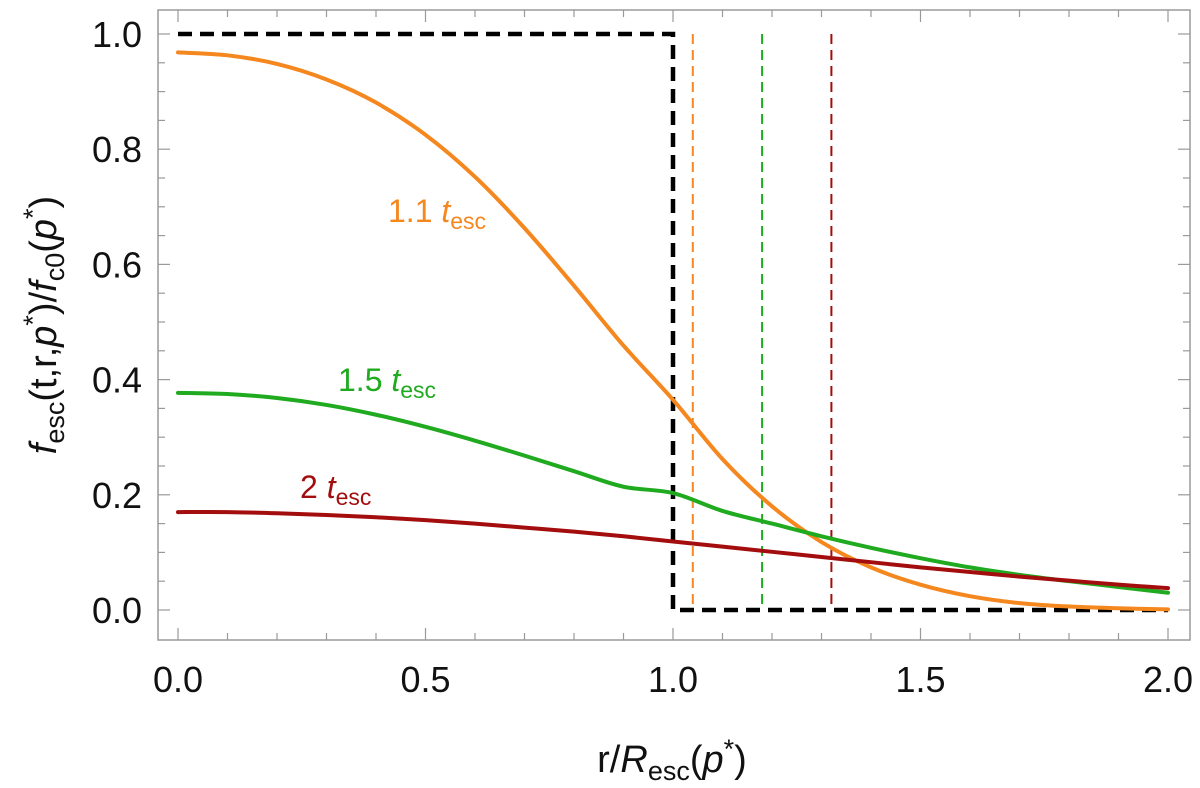 The height and width of the screenshot is (788, 1200). What do you see at coordinates (117, 495) in the screenshot?
I see `y-tick-label: 0.2` at bounding box center [117, 495].